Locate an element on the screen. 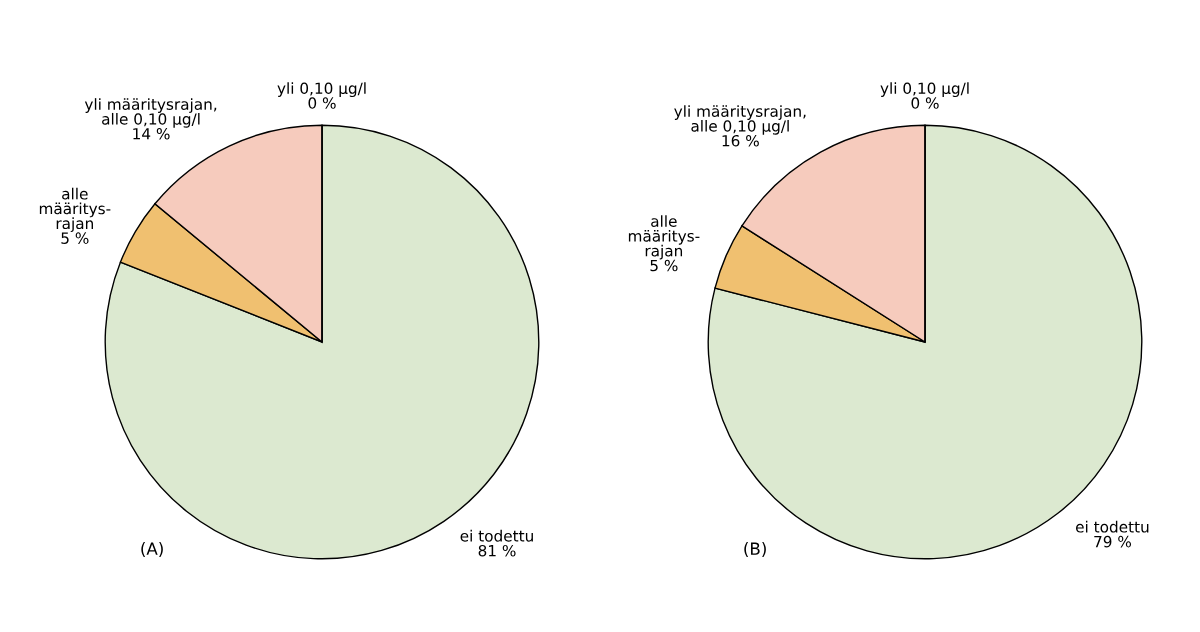 The image size is (1200, 632). text: (A) is located at coordinates (152, 549).